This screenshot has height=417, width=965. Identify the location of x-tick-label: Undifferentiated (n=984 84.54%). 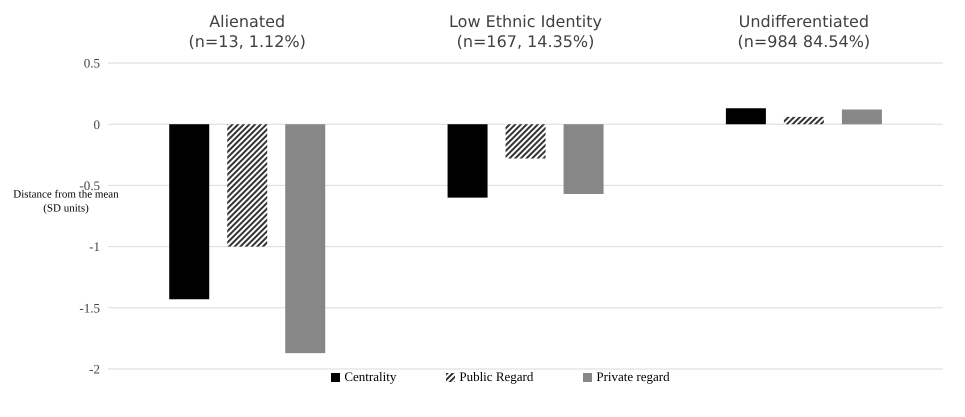
(803, 31).